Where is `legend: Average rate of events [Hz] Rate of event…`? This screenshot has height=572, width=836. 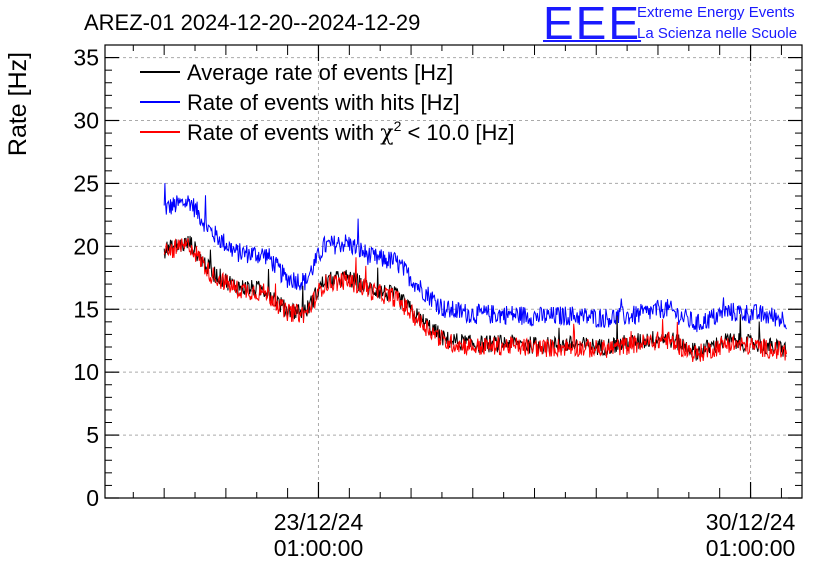
legend: Average rate of events [Hz] Rate of event… is located at coordinates (327, 103).